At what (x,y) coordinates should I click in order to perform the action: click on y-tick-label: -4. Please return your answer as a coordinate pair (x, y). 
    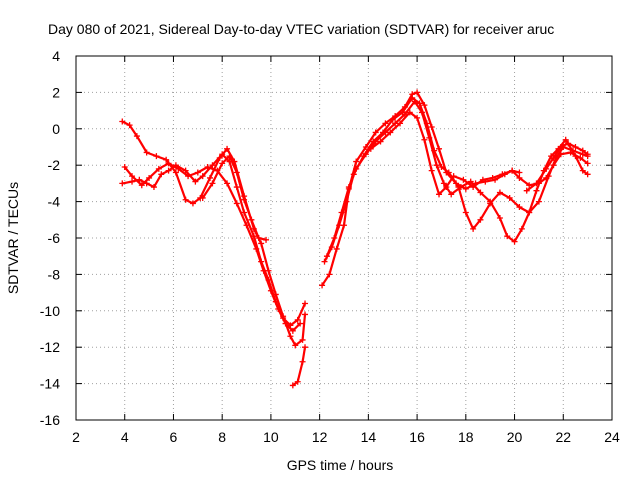
    Looking at the image, I should click on (54, 202).